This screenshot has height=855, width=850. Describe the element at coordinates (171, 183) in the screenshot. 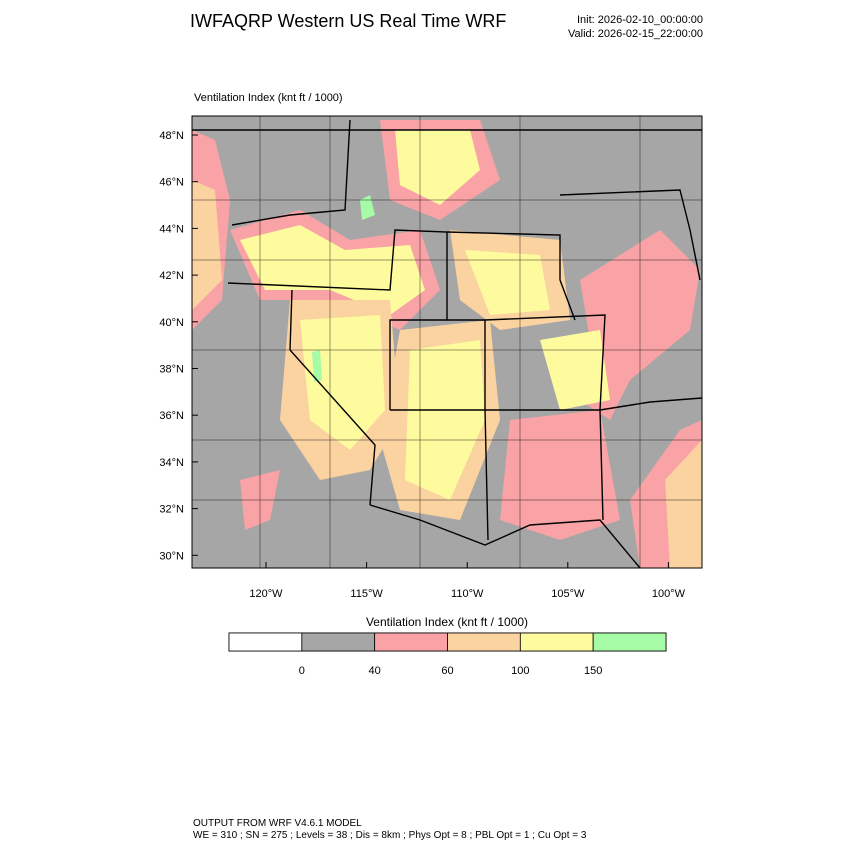

I see `lat-label: 46°N` at that location.